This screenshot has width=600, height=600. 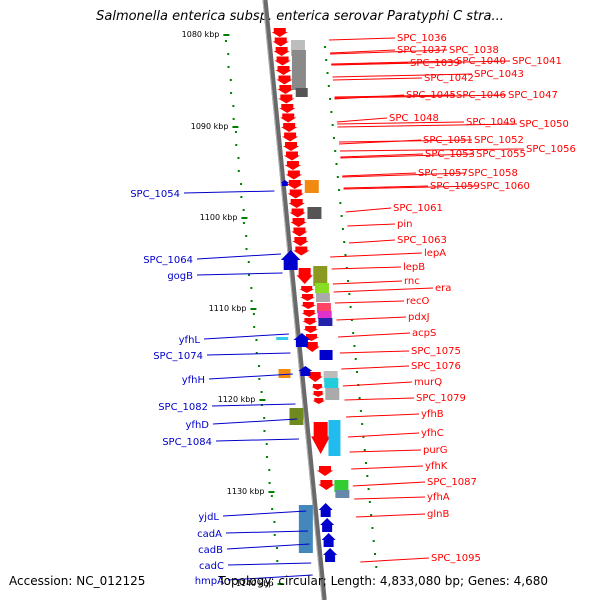 I want to click on gene-label-forward: SPC_1087, so click(x=452, y=482).